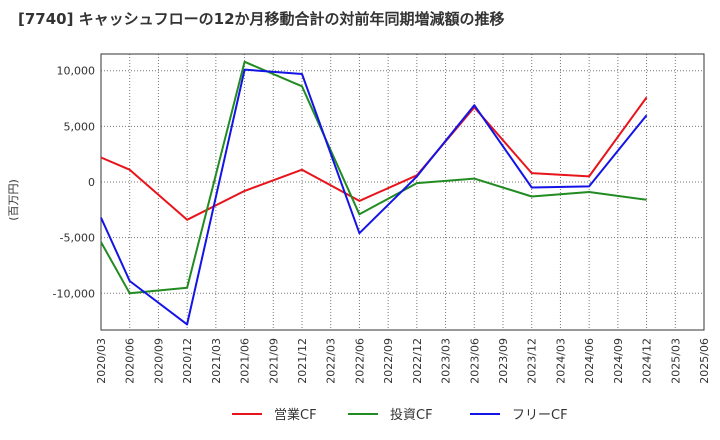 This screenshot has height=440, width=720. Describe the element at coordinates (446, 361) in the screenshot. I see `x-tick-label: 2023/03` at that location.